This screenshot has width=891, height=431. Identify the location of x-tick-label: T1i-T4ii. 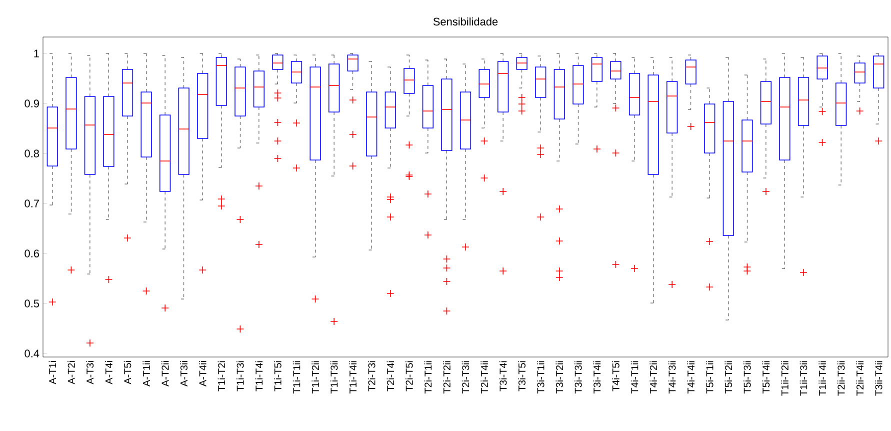
(352, 377).